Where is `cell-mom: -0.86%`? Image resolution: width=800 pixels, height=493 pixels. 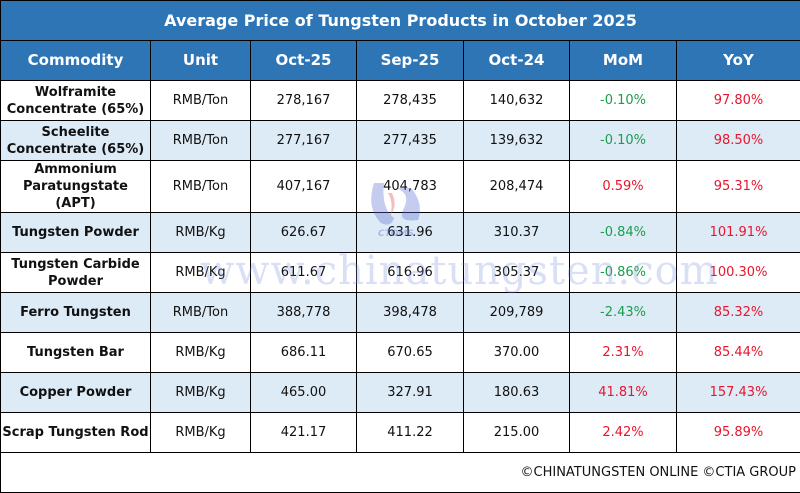
cell-mom: -0.86% is located at coordinates (623, 273).